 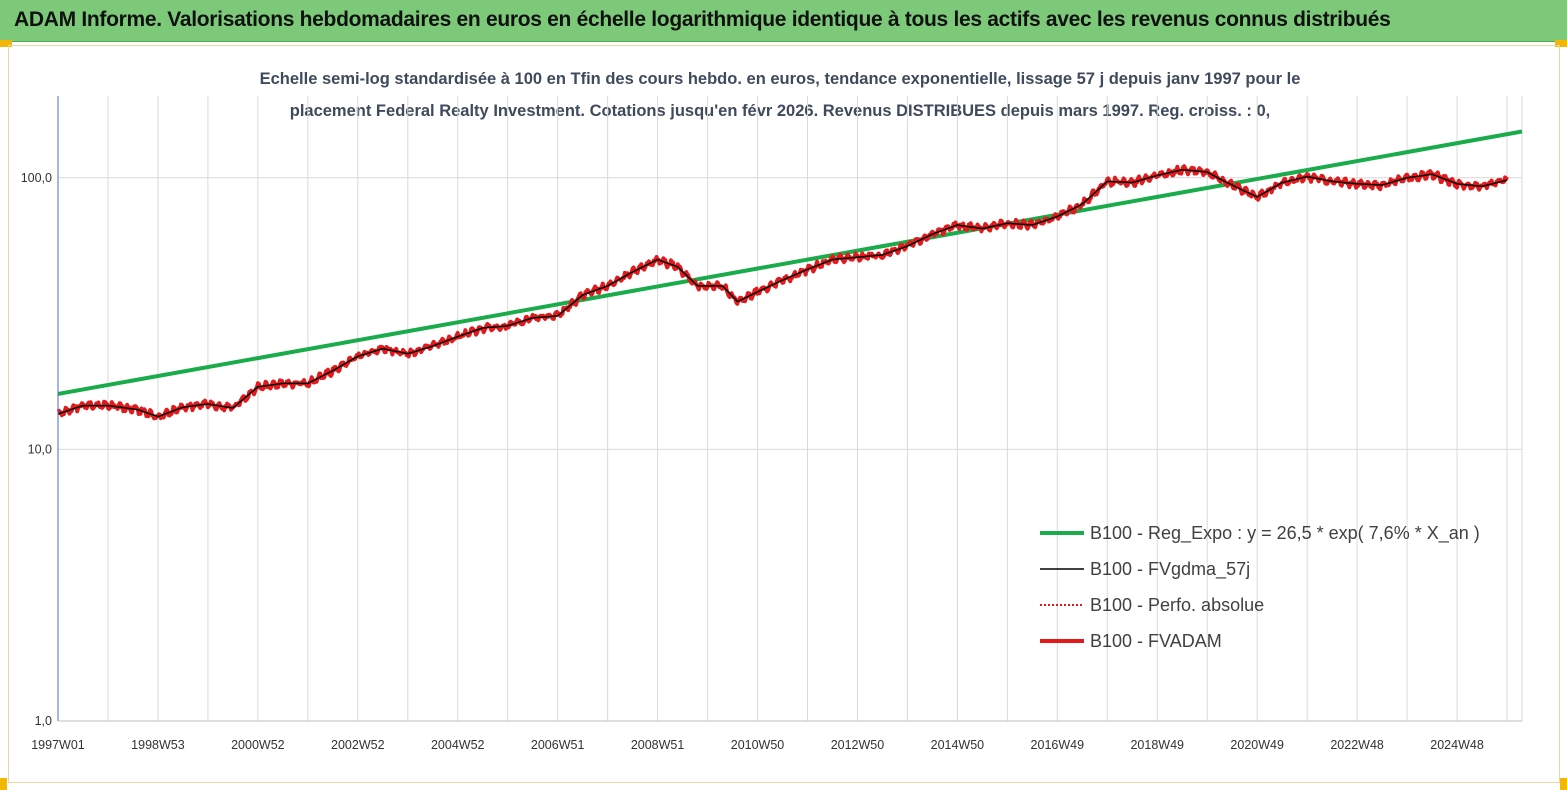 What do you see at coordinates (58, 745) in the screenshot?
I see `x-tick-label: 1997W01` at bounding box center [58, 745].